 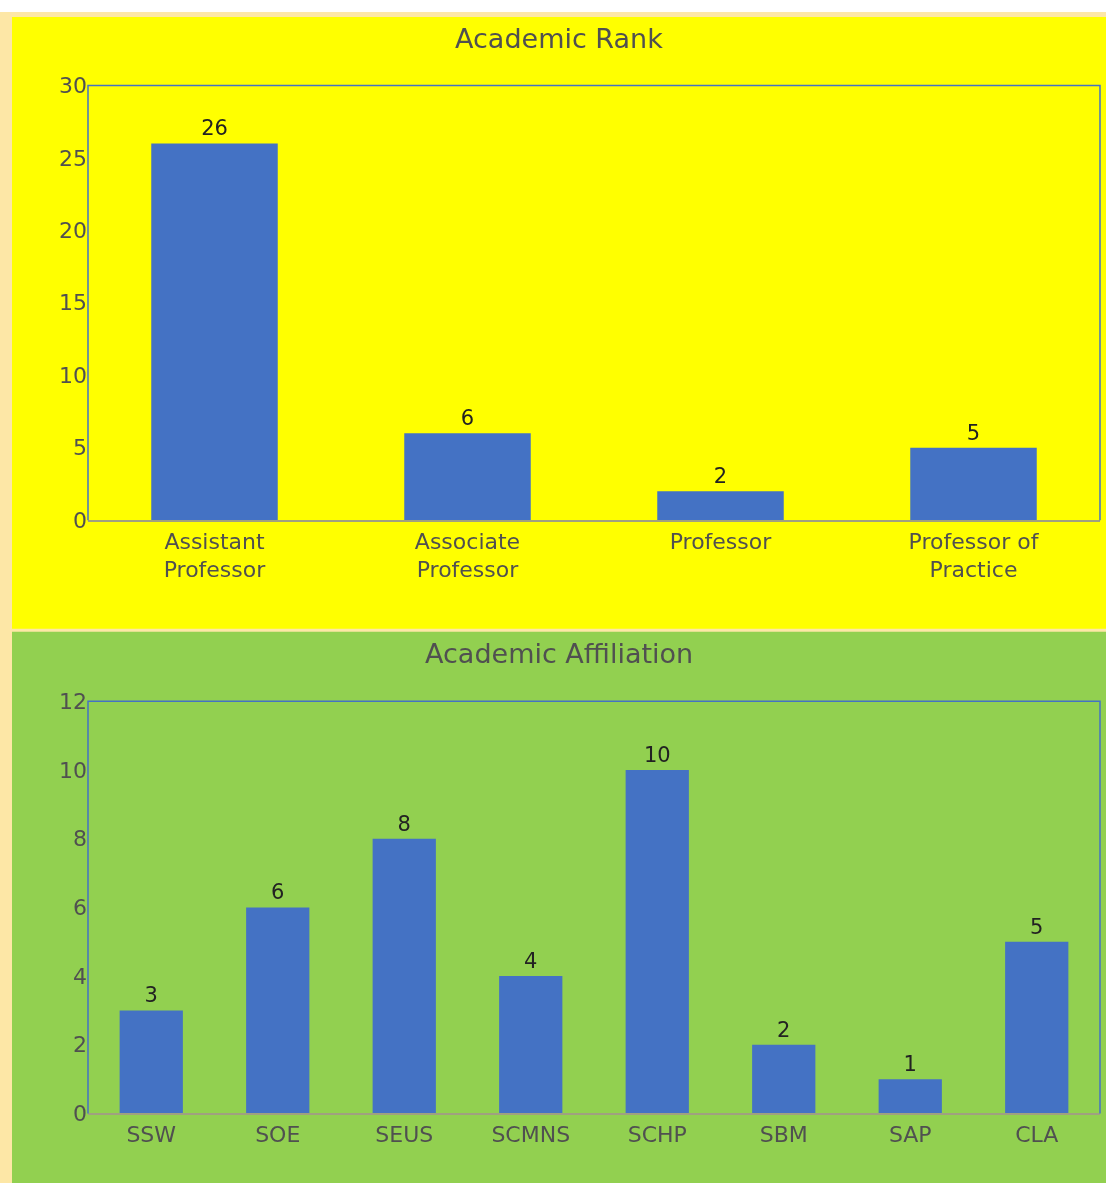 What do you see at coordinates (80, 839) in the screenshot?
I see `y-tick-label: 8` at bounding box center [80, 839].